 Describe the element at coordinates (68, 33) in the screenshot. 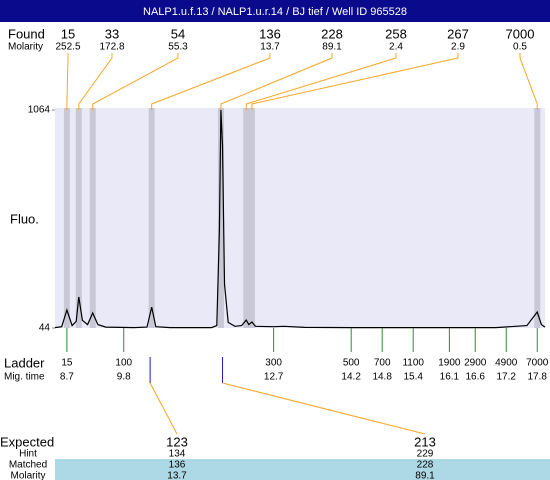

I see `found-size: 15` at that location.